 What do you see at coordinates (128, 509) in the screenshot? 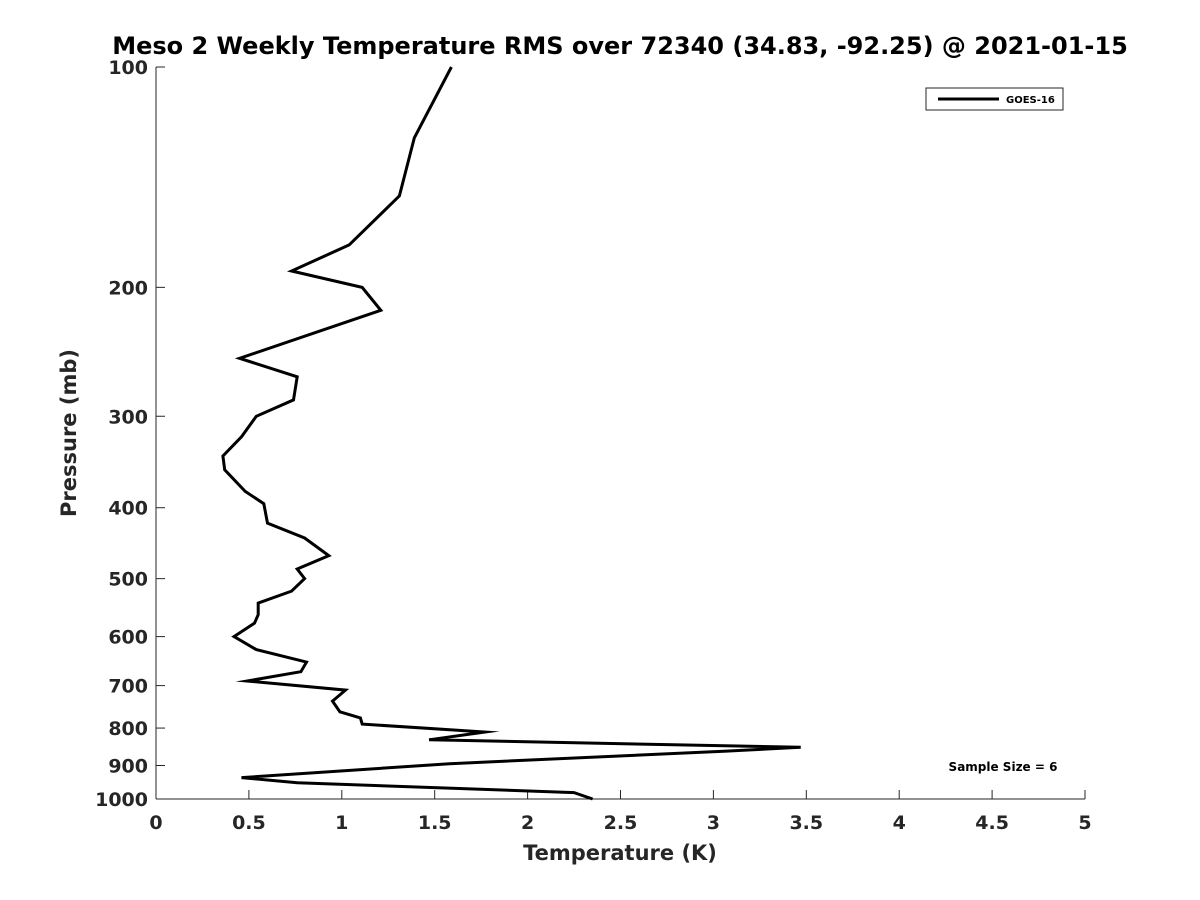
I see `y-tick-label: 400` at bounding box center [128, 509].